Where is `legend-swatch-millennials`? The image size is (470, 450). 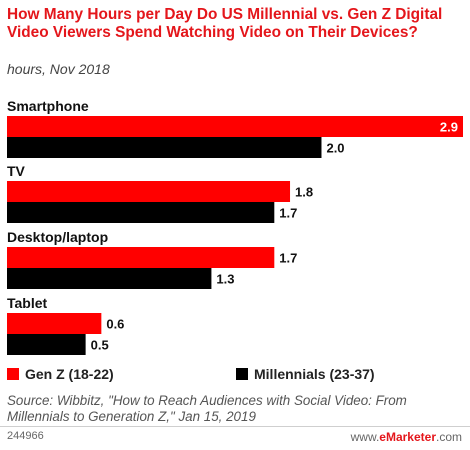 legend-swatch-millennials is located at coordinates (242, 374).